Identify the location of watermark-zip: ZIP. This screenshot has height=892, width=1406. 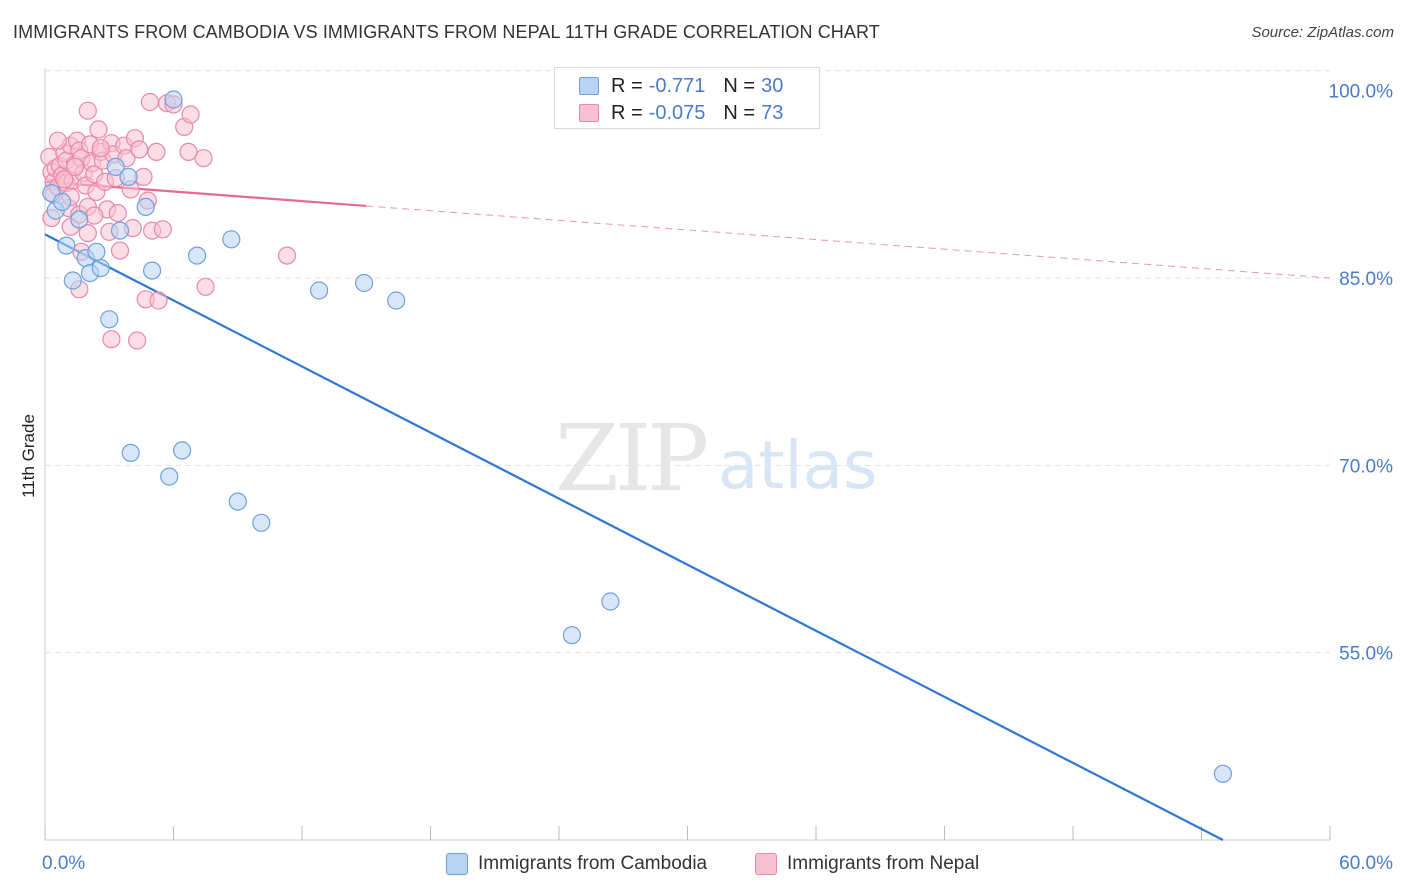
(630, 458).